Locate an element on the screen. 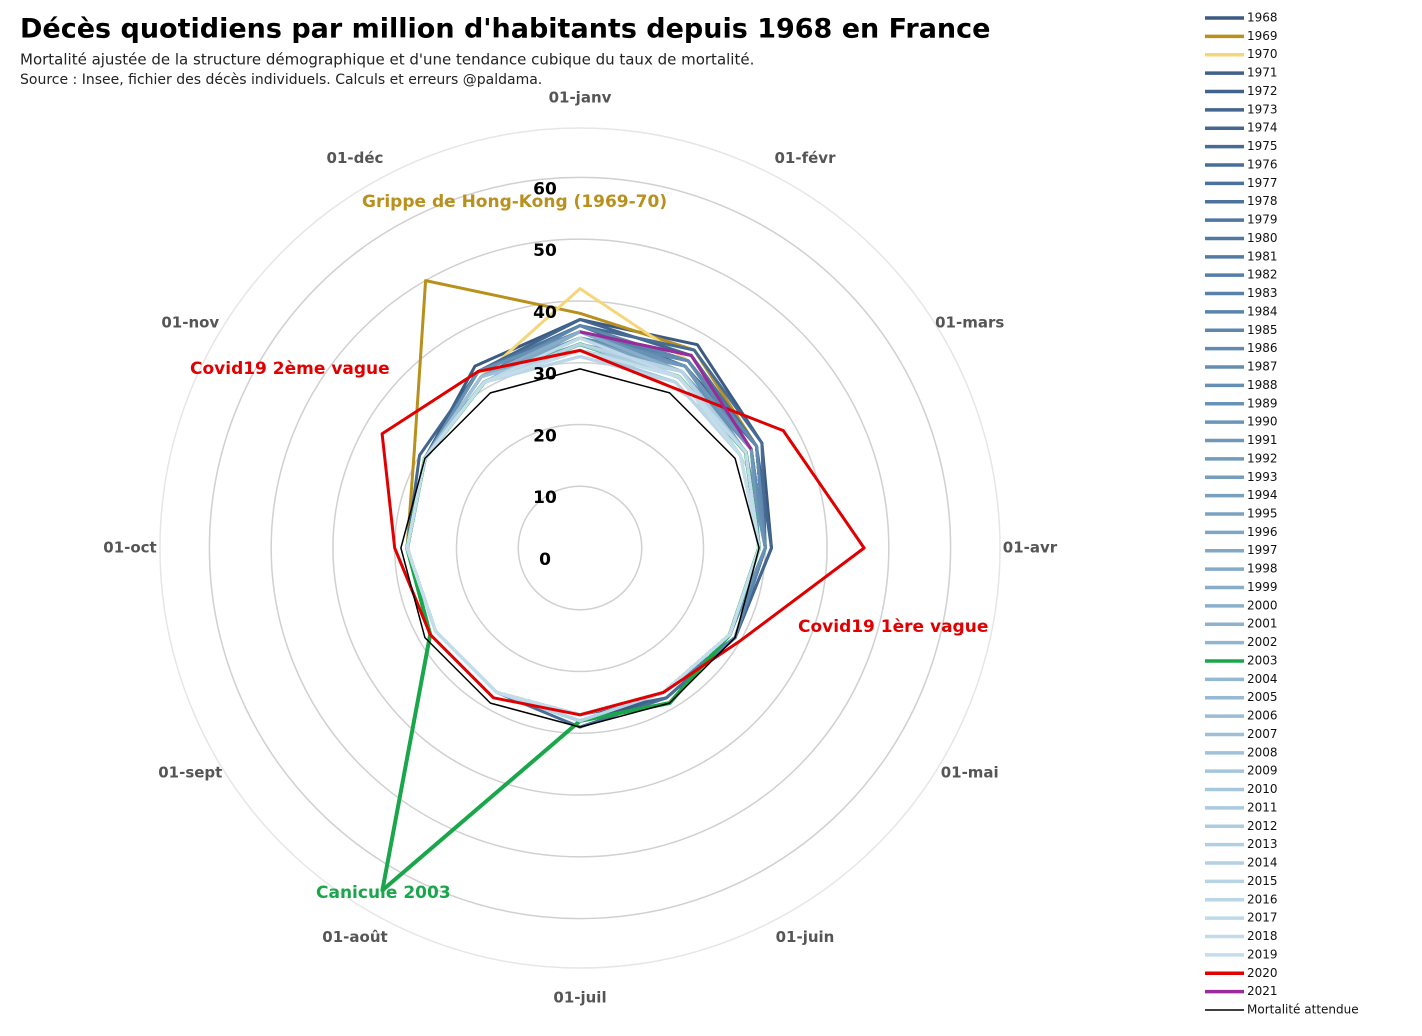 The width and height of the screenshot is (1422, 1036). grid-circle is located at coordinates (580, 548).